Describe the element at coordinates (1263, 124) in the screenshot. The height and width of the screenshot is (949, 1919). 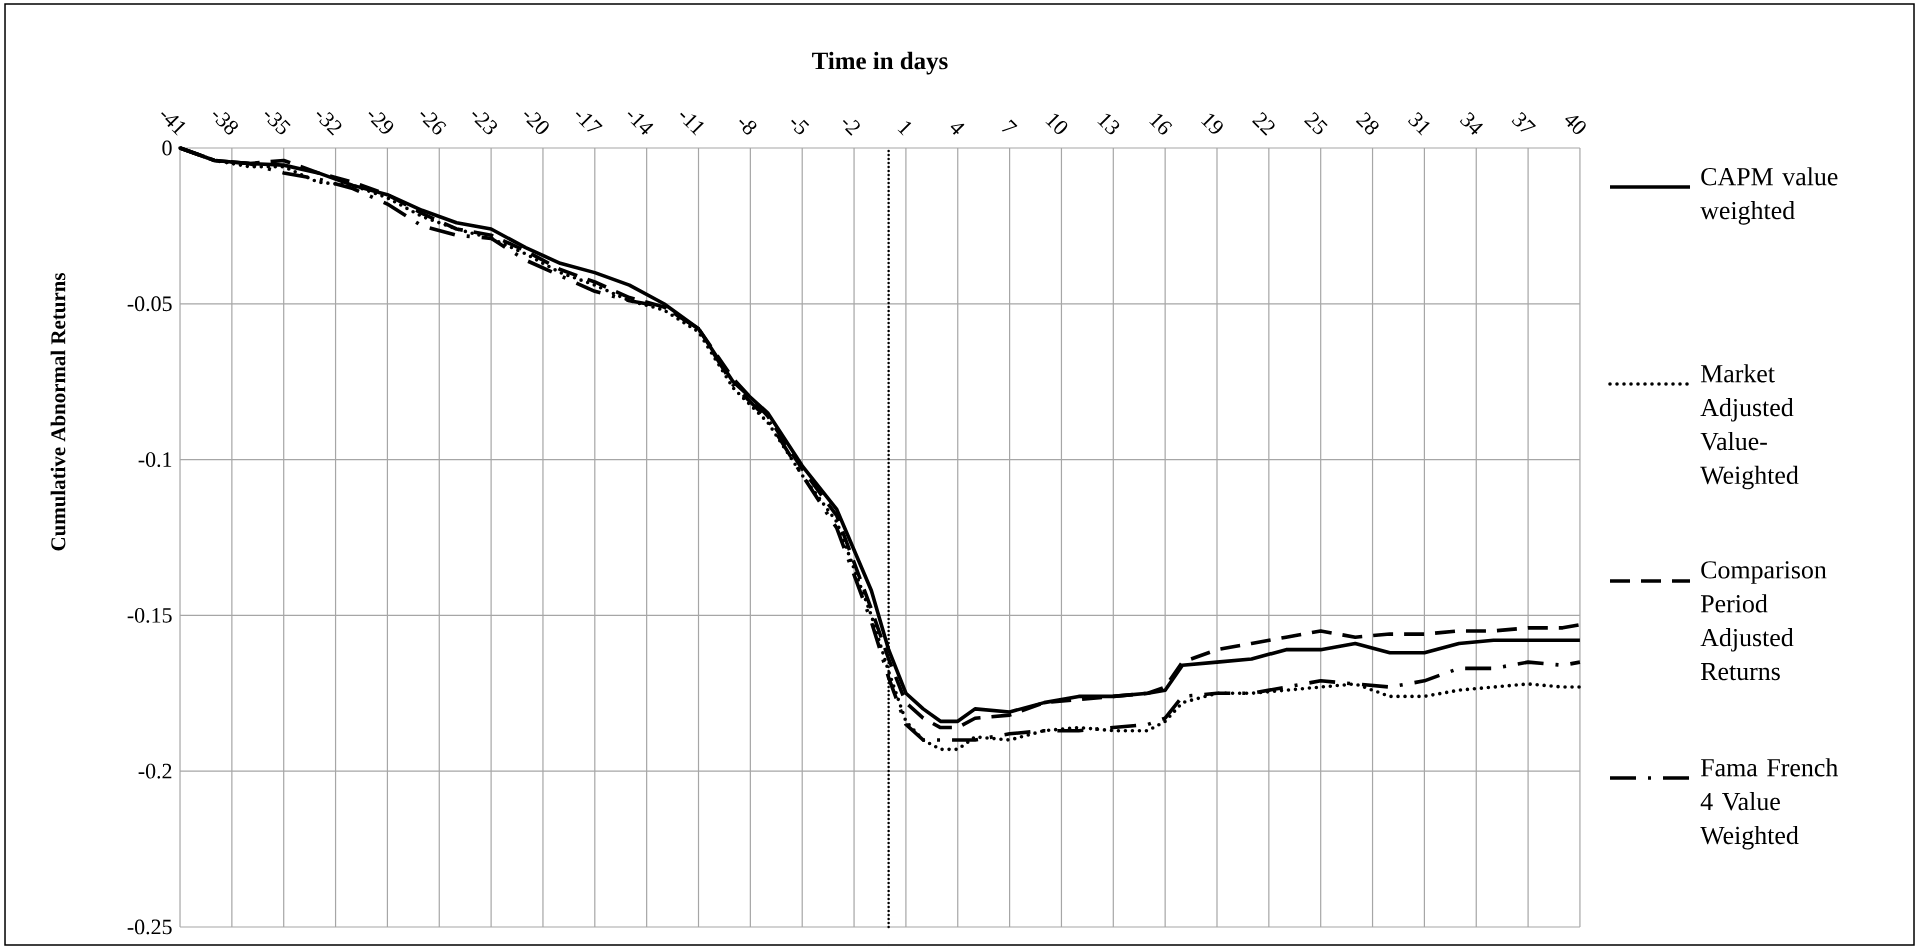
I see `x-tick-label: 22` at that location.